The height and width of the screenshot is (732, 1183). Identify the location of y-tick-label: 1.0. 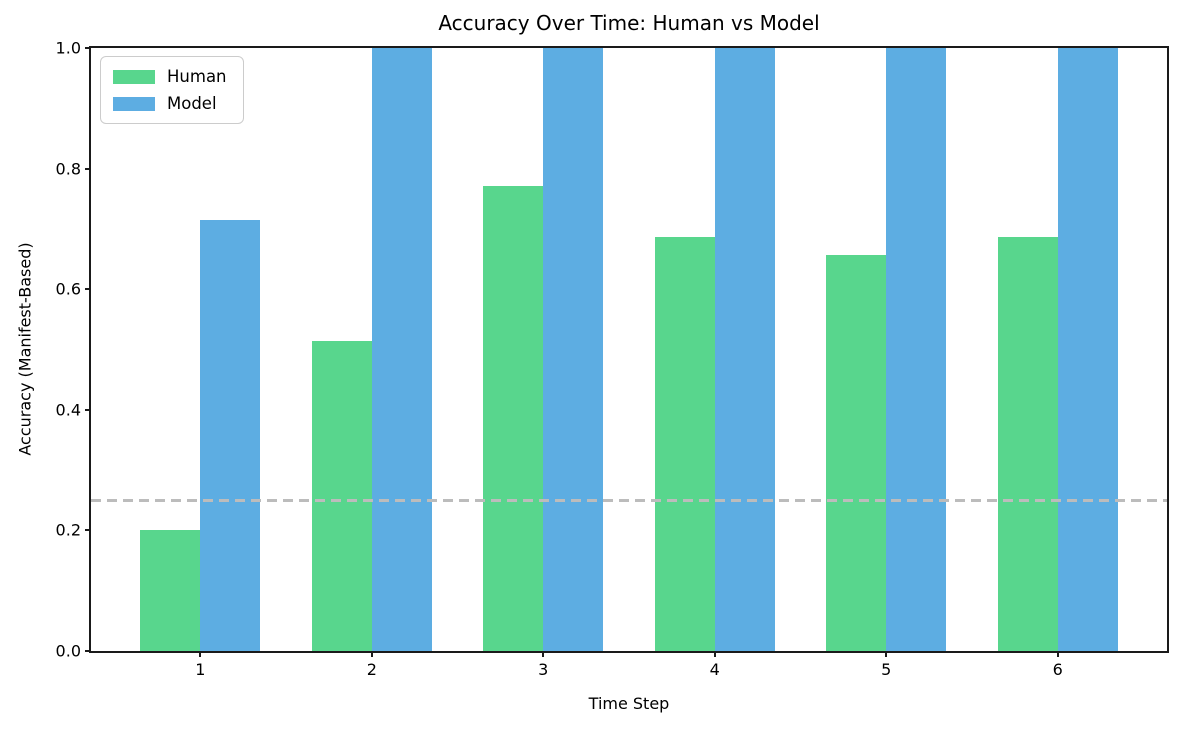
(68, 48).